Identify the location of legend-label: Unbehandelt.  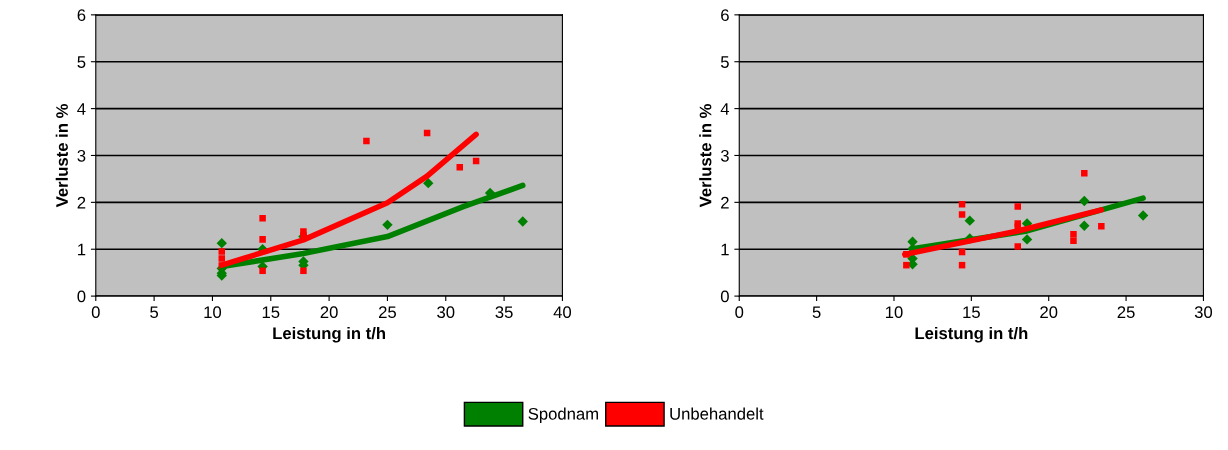
(717, 413).